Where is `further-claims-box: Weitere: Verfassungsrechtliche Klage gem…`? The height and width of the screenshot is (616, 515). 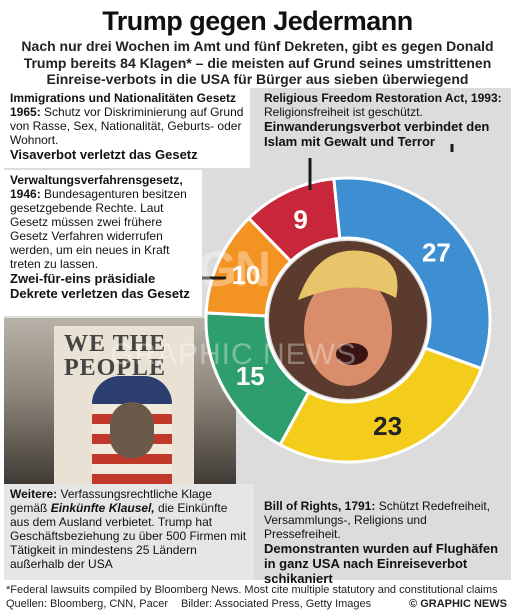
further-claims-box: Weitere: Verfassungsrechtliche Klage gem… is located at coordinates (129, 532).